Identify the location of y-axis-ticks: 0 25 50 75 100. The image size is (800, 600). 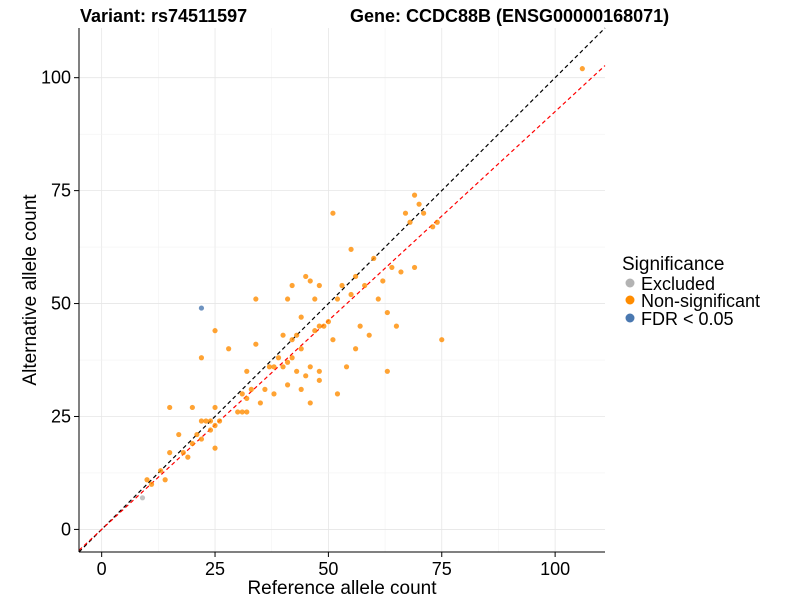
(60, 303).